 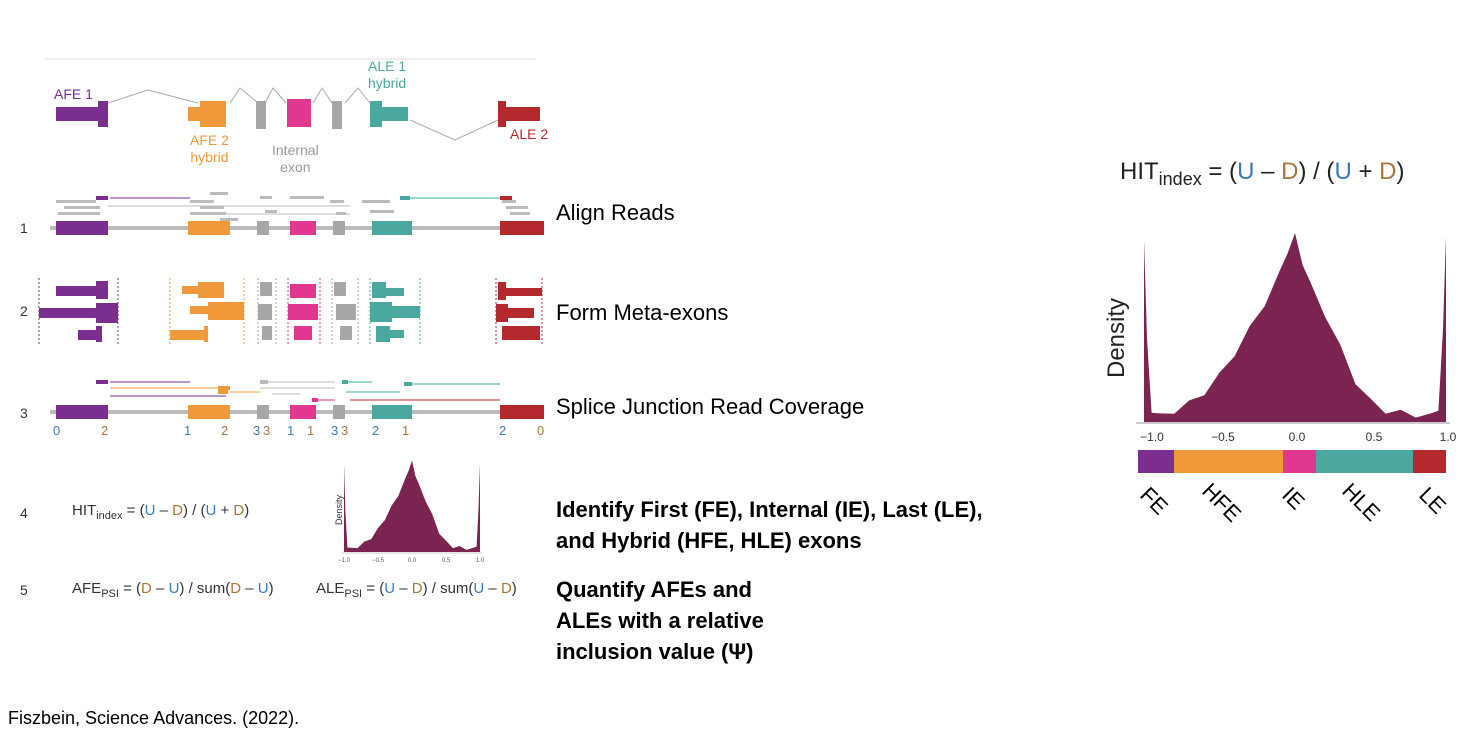 I want to click on title-base: HIT, so click(x=1139, y=171).